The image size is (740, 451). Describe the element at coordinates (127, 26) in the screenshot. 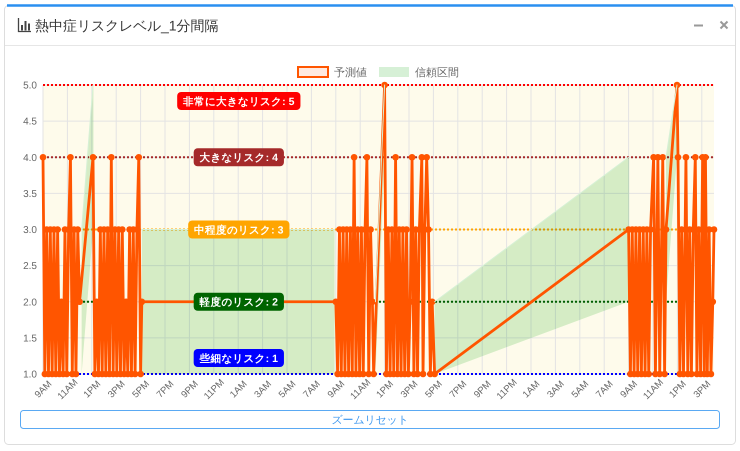

I see `chart-title: 熱中症リスクレベル_1分間隔` at that location.